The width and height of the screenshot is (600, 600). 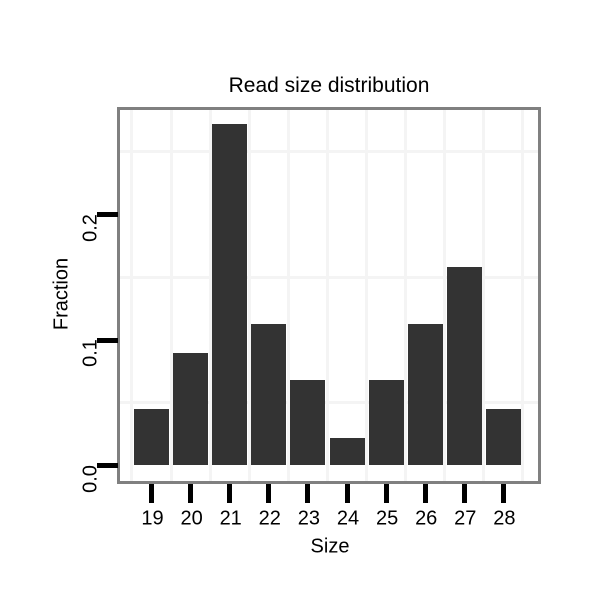 I want to click on y-axis-label: Fraction, so click(x=61, y=294).